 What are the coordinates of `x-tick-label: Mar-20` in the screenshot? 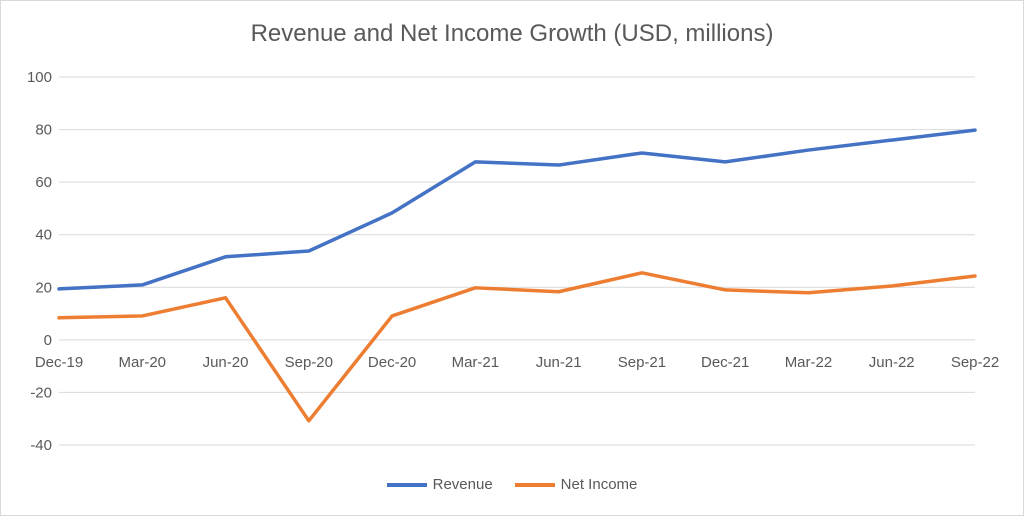 It's located at (143, 362).